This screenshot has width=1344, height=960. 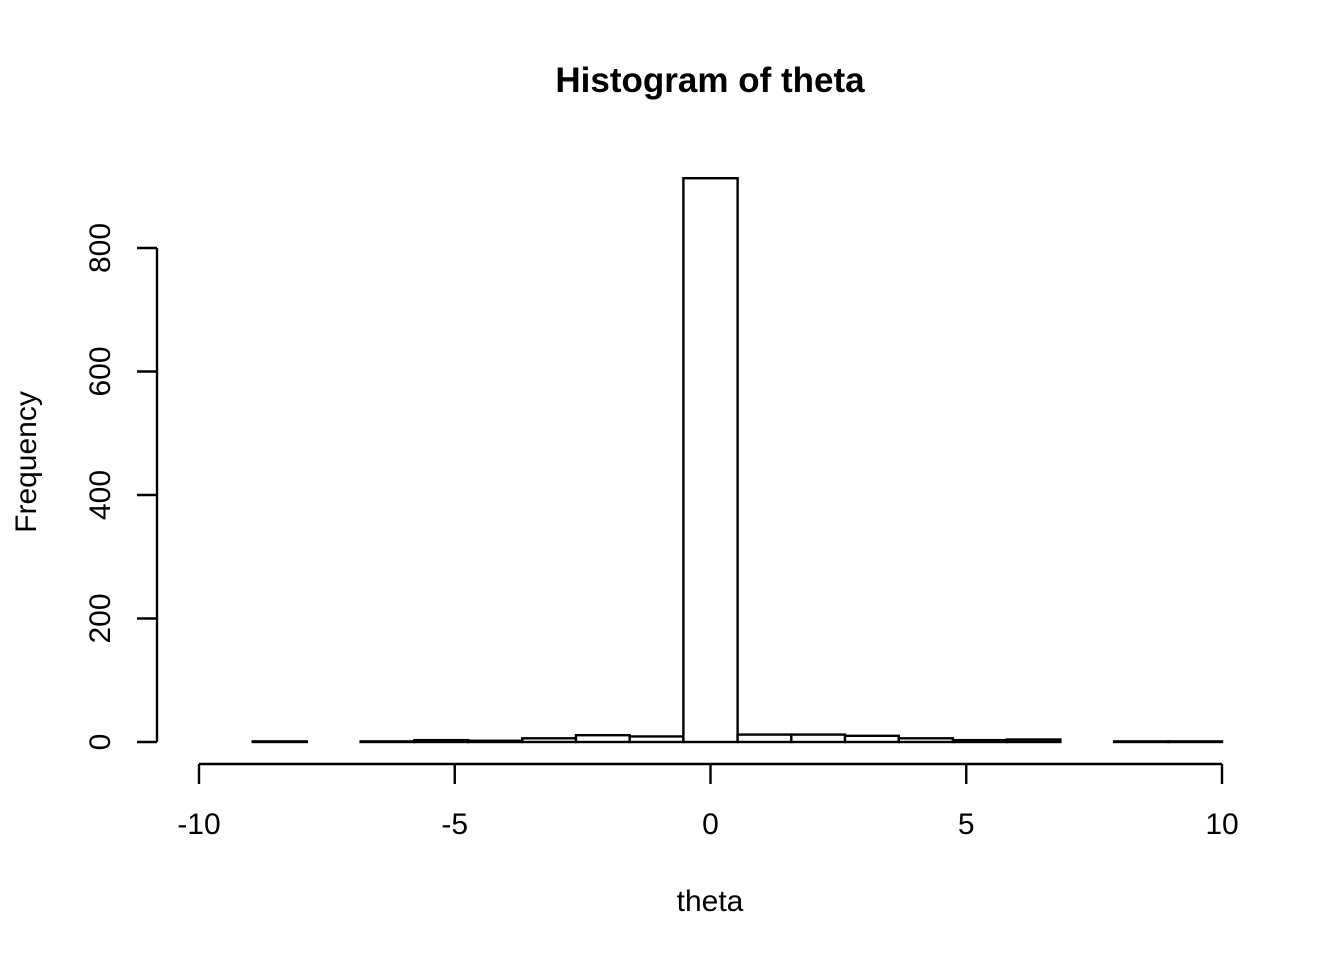 What do you see at coordinates (100, 371) in the screenshot?
I see `y-tick-label: 600` at bounding box center [100, 371].